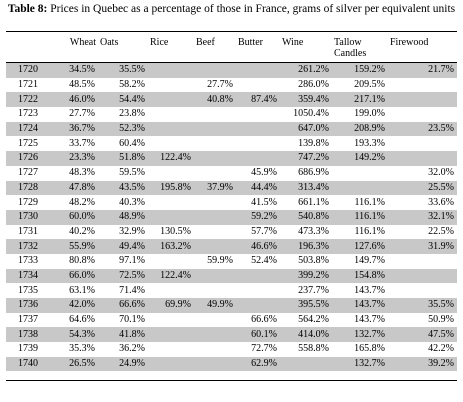 The image size is (463, 402). I want to click on cell-wheat: 26.5%, so click(74, 364).